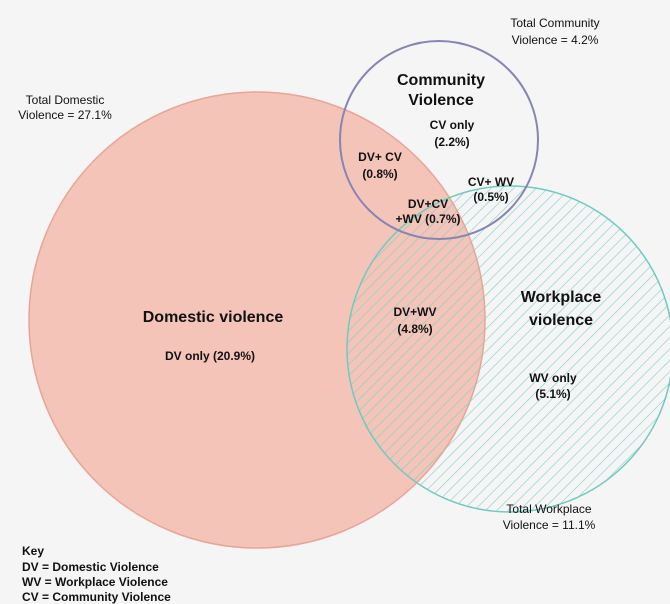  I want to click on region-label: DV+WV, so click(414, 312).